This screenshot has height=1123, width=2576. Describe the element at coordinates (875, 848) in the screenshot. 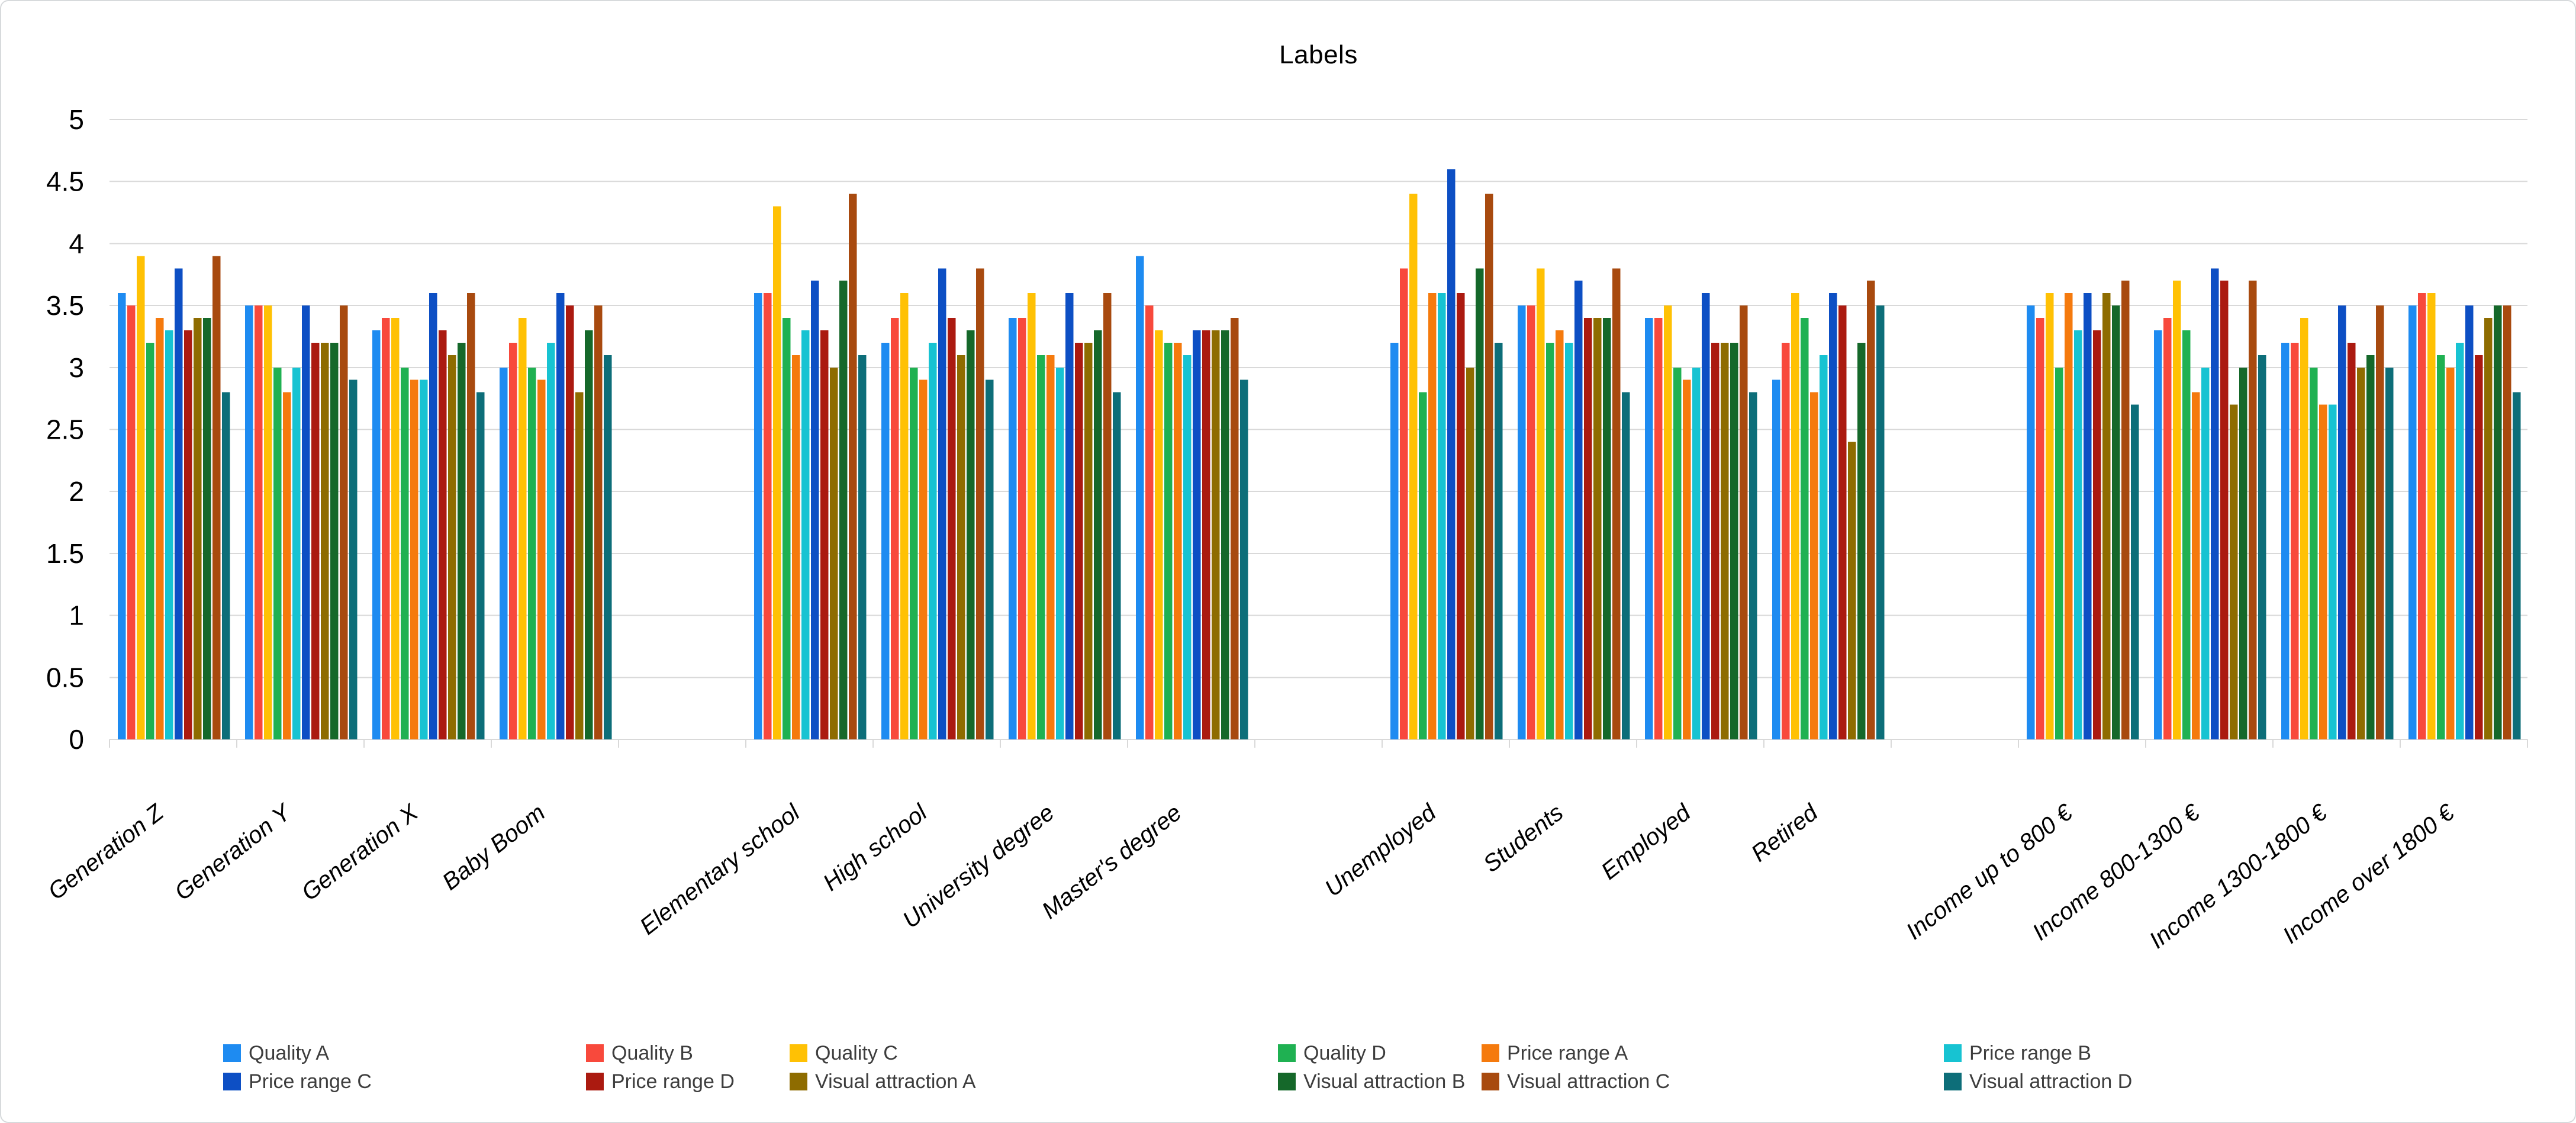

I see `x-tick-label: High school` at that location.